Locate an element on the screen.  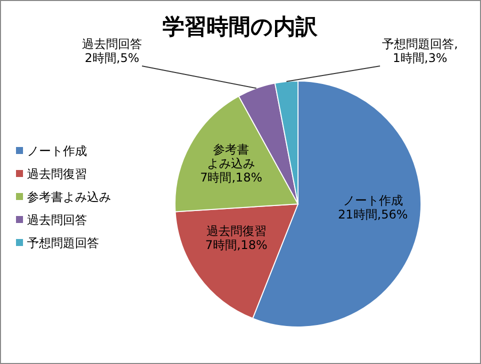
data-label: 予想問題回答, 1時間,3% is located at coordinates (420, 51).